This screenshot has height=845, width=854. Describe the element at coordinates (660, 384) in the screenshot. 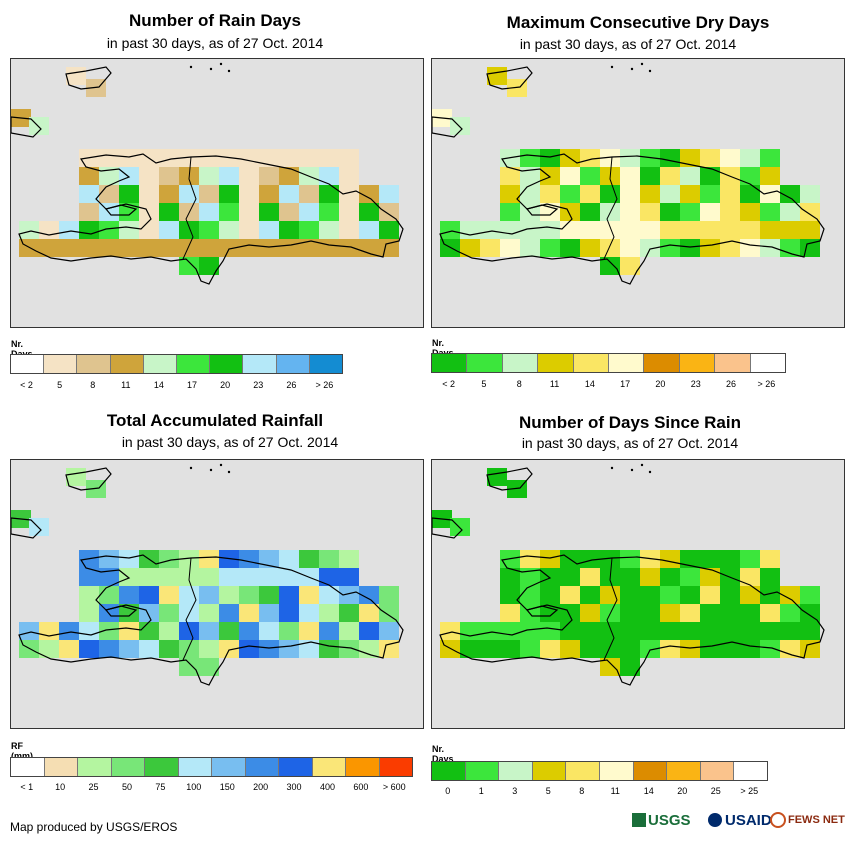

I see `legend-label: 20` at that location.